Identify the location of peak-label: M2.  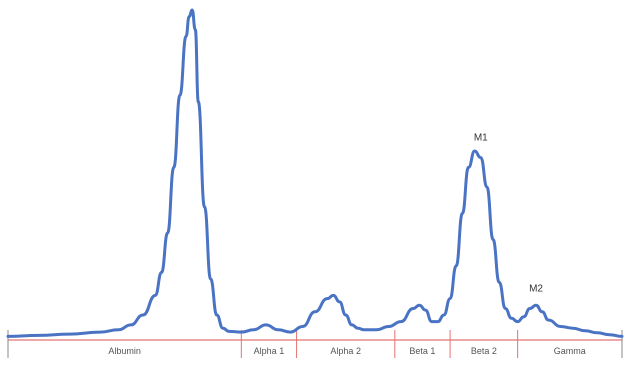
(536, 288).